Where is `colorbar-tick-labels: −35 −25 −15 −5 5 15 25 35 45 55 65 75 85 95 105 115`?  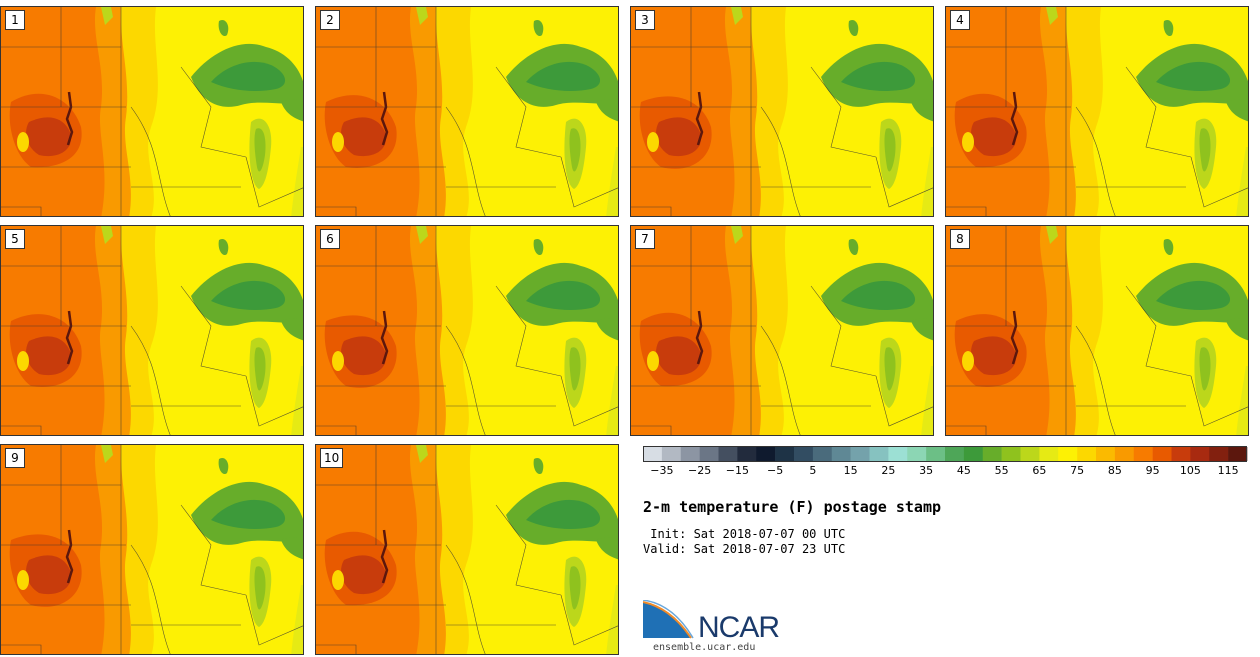 colorbar-tick-labels: −35 −25 −15 −5 5 15 25 35 45 55 65 75 85 95 105 115 is located at coordinates (945, 473).